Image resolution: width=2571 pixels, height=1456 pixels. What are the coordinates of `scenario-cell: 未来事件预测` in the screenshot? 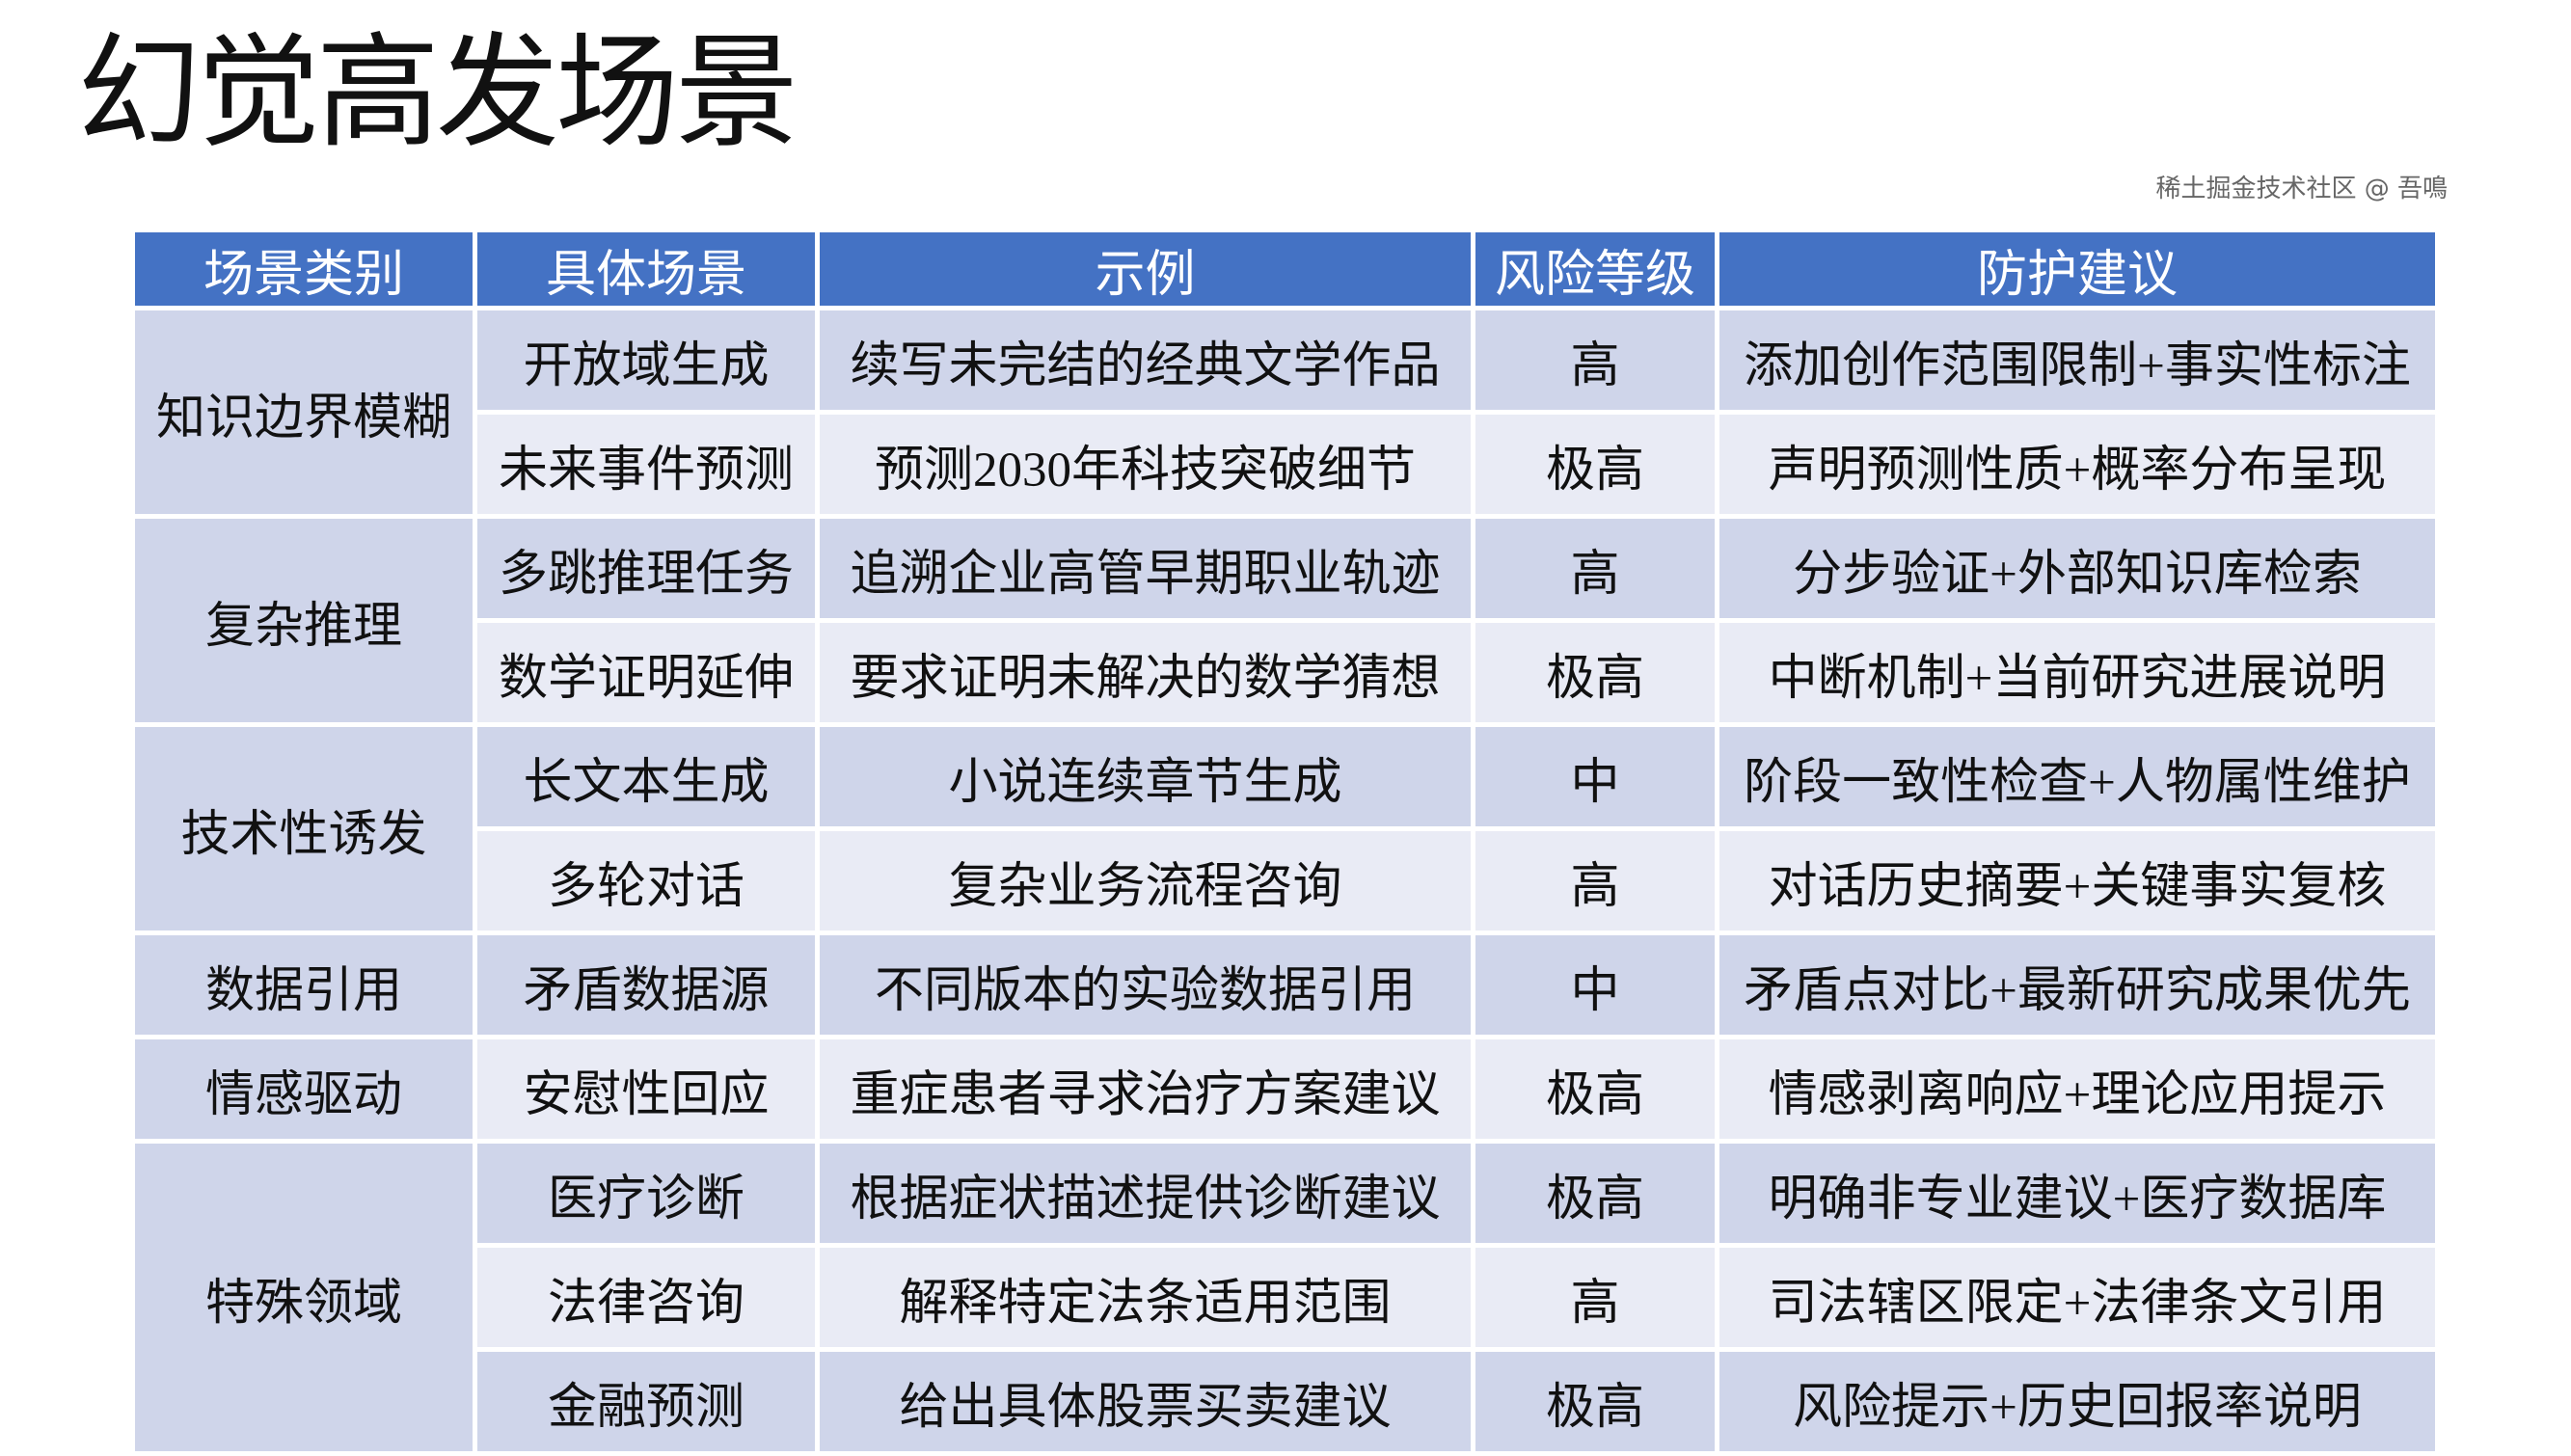 It's located at (646, 464).